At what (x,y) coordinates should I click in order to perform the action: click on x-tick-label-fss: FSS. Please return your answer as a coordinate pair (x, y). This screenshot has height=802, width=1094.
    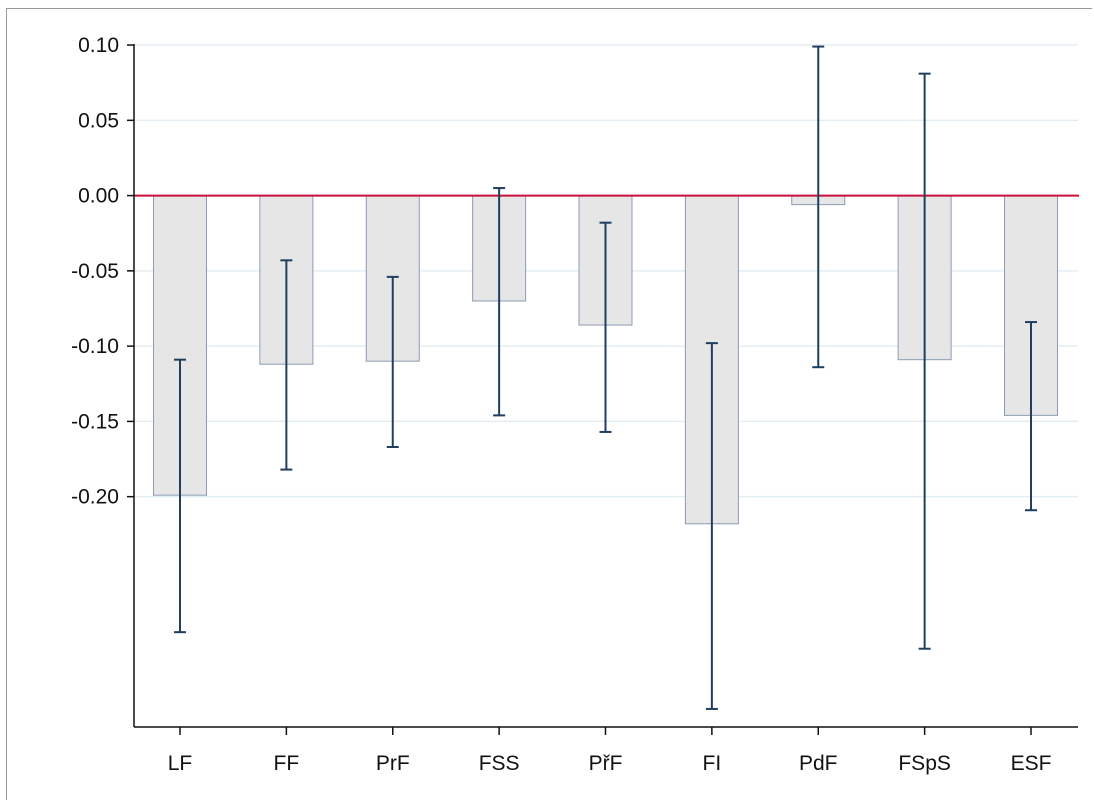
    Looking at the image, I should click on (499, 763).